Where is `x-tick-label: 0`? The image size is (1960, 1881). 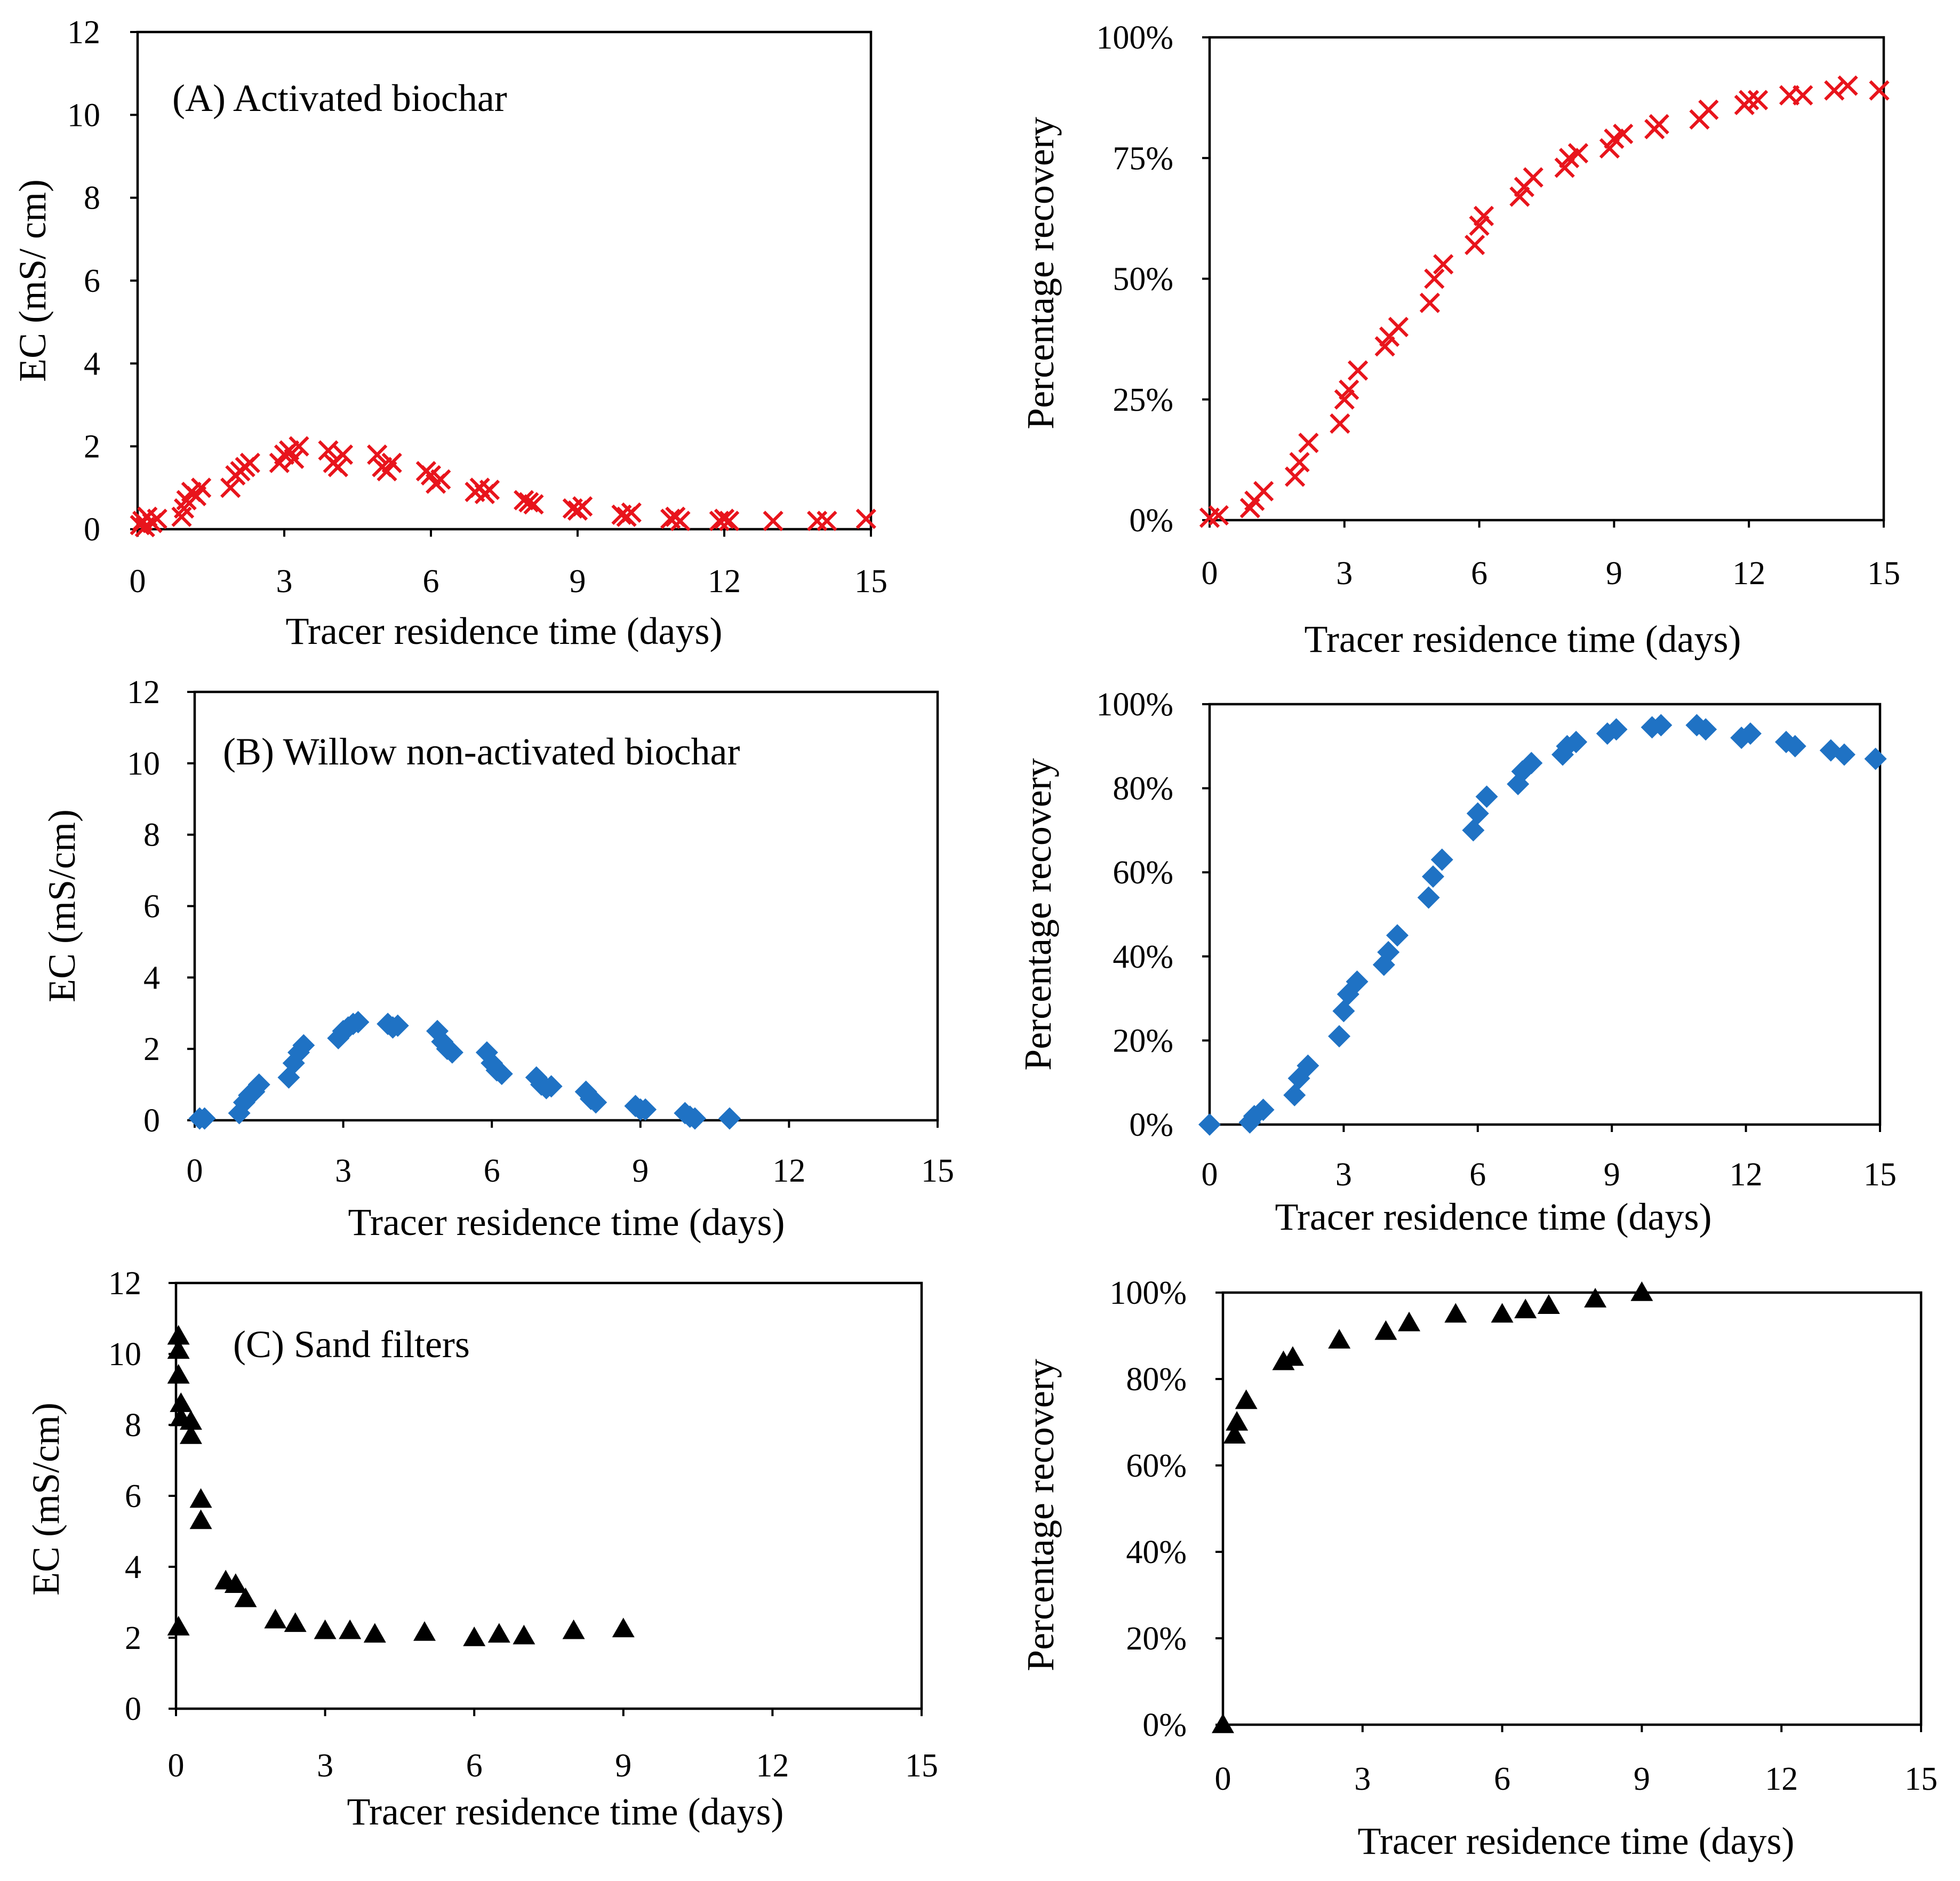
x-tick-label: 0 is located at coordinates (1223, 1779).